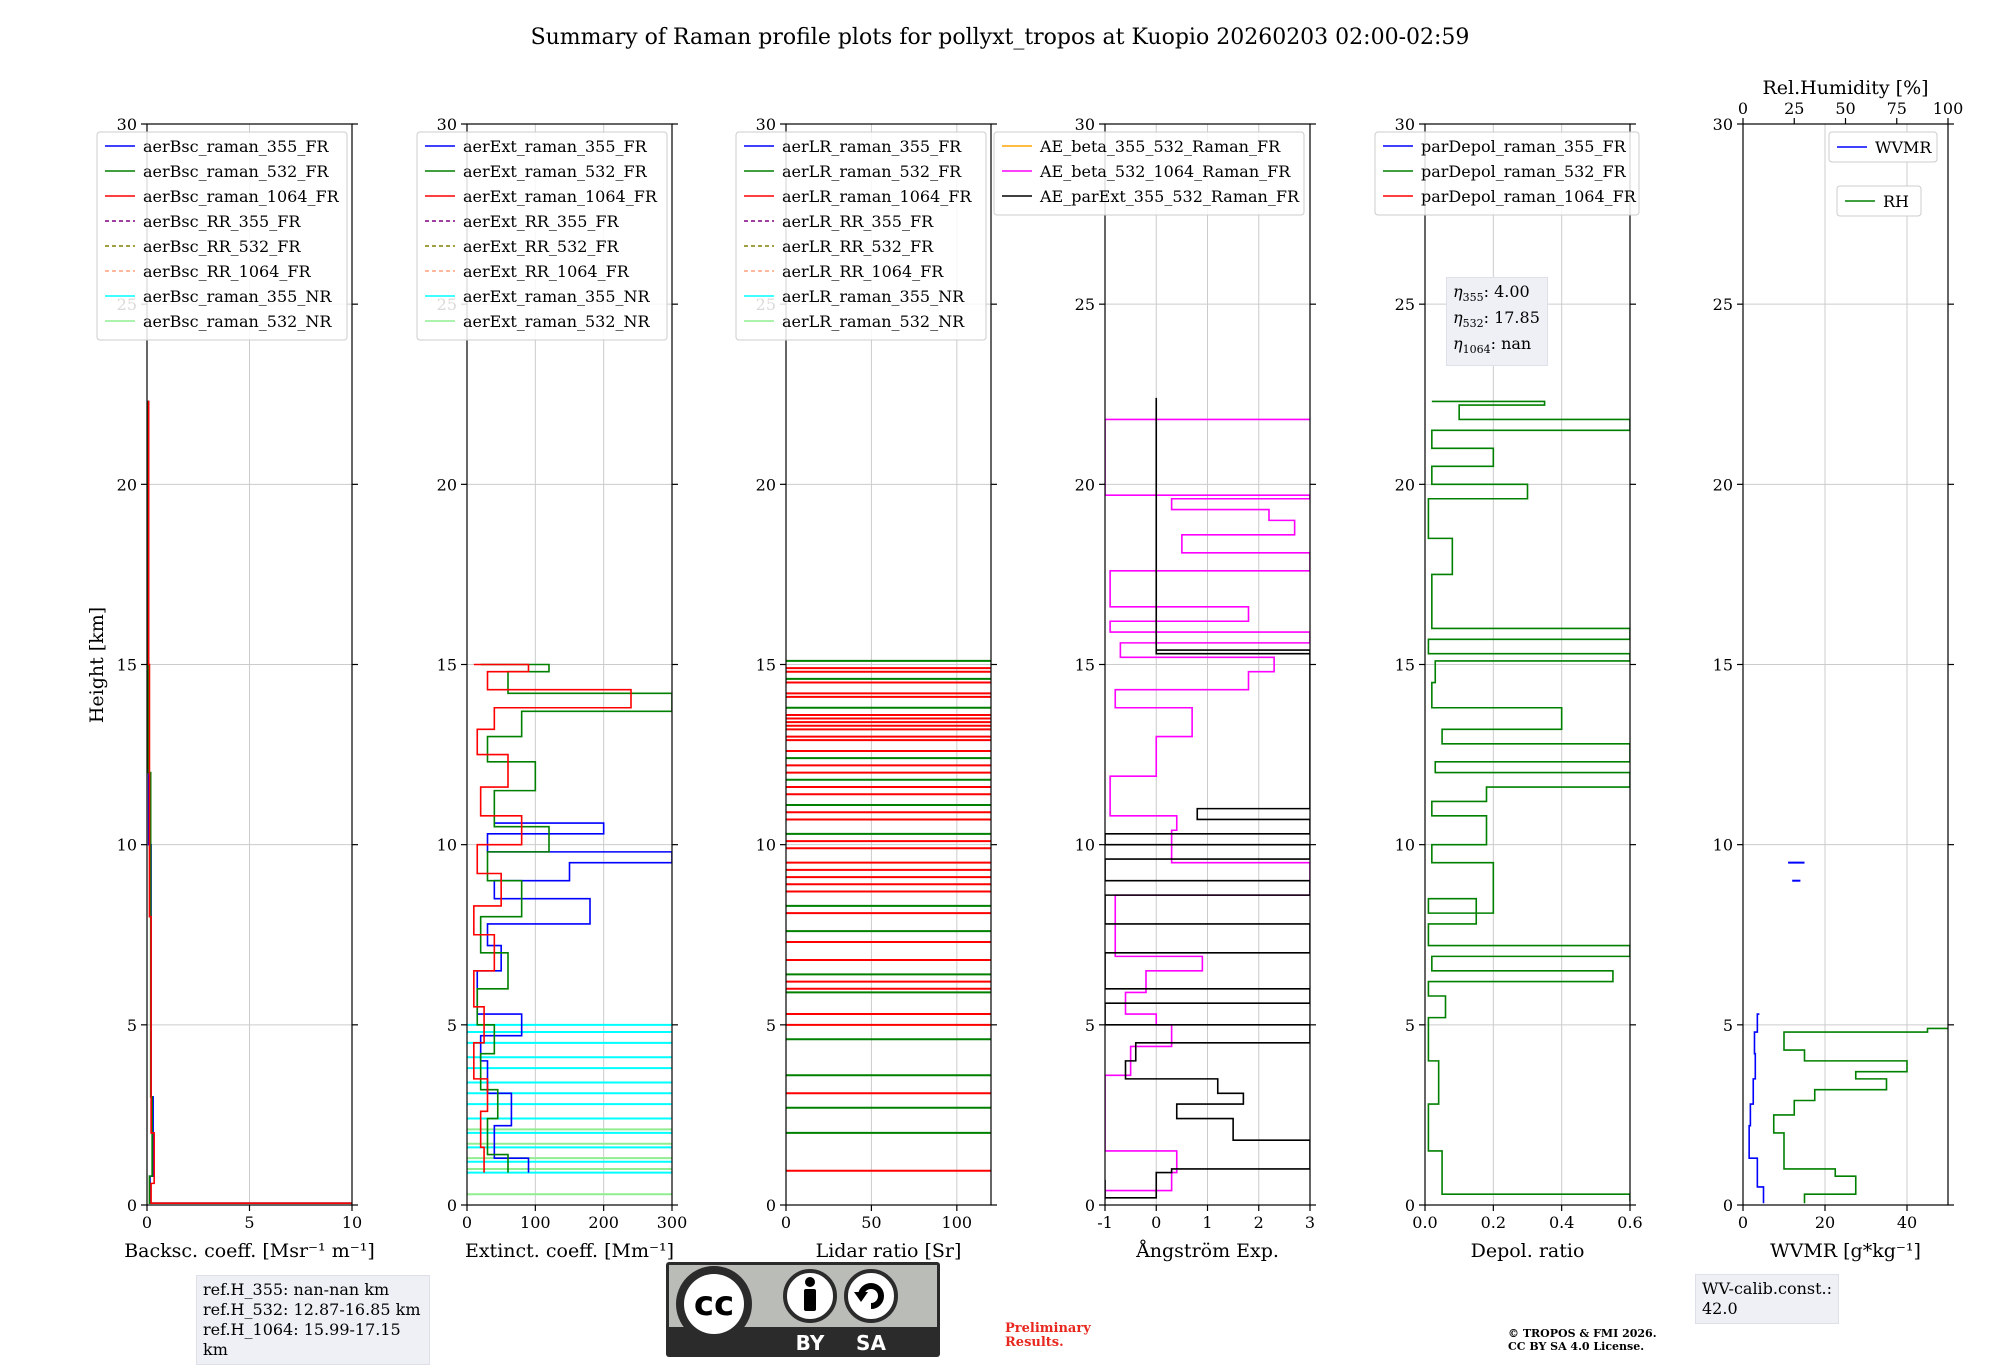 This screenshot has height=1365, width=2000. Describe the element at coordinates (1528, 801) in the screenshot. I see `series-group` at that location.